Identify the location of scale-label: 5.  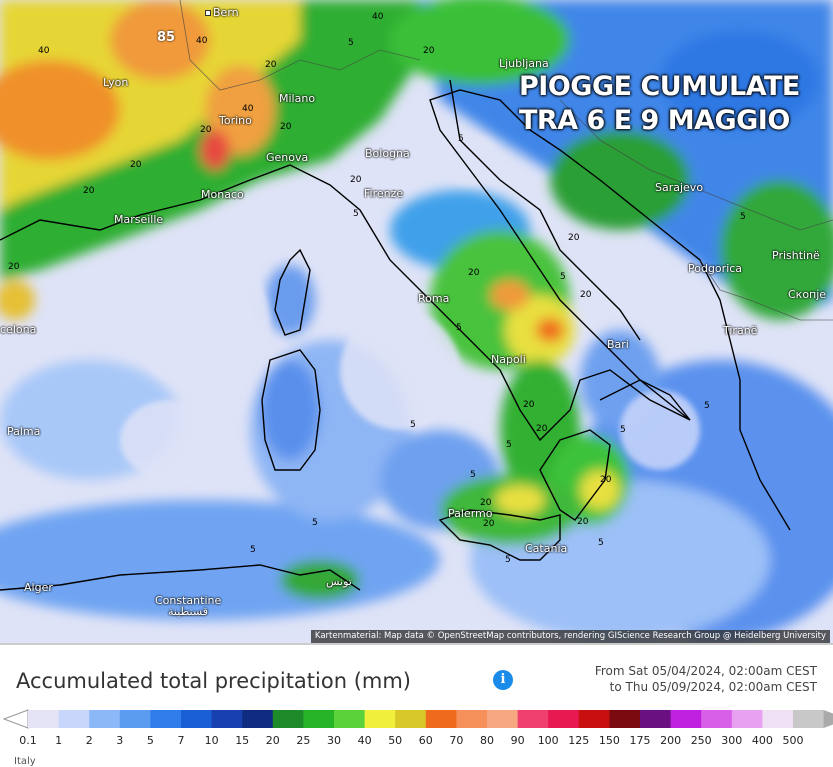
(150, 740).